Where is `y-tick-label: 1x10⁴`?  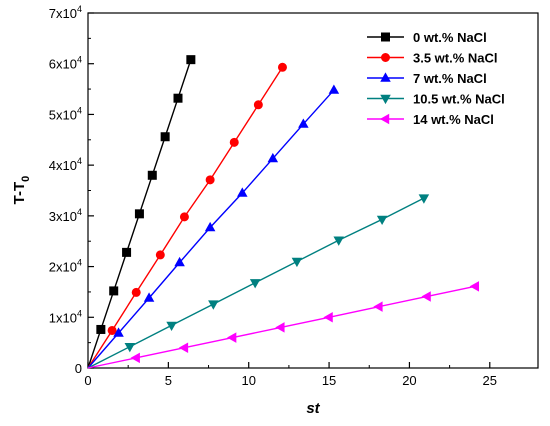 y-tick-label: 1x10⁴ is located at coordinates (65, 316).